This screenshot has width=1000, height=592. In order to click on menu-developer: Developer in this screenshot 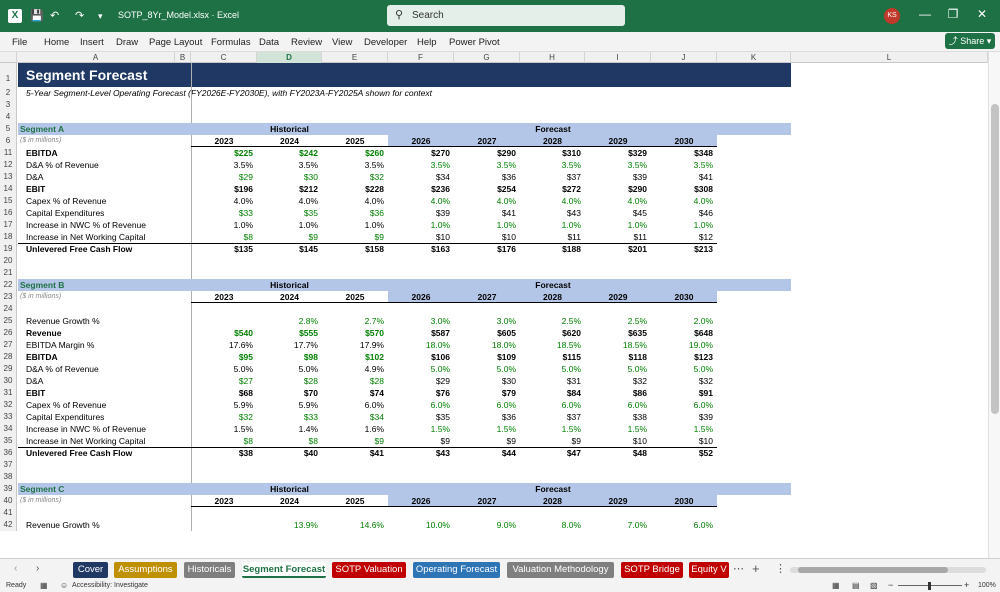, I will do `click(386, 42)`.